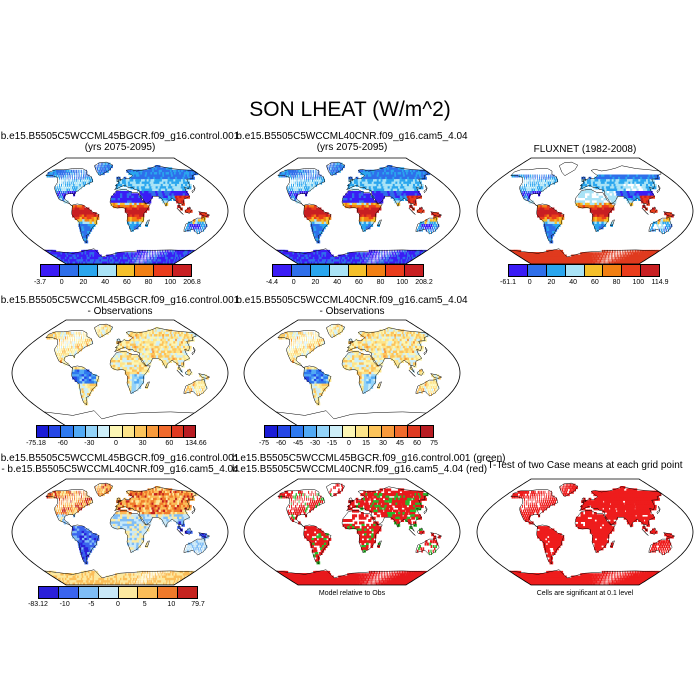 The width and height of the screenshot is (700, 700). I want to click on colorbar-label: 206.8, so click(192, 282).